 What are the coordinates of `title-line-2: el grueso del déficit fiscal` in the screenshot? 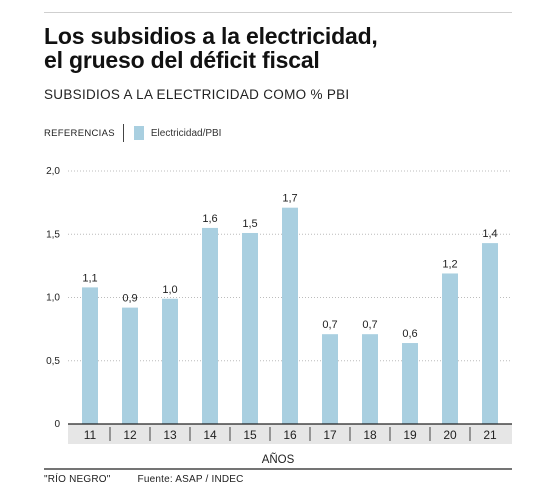 It's located at (182, 60).